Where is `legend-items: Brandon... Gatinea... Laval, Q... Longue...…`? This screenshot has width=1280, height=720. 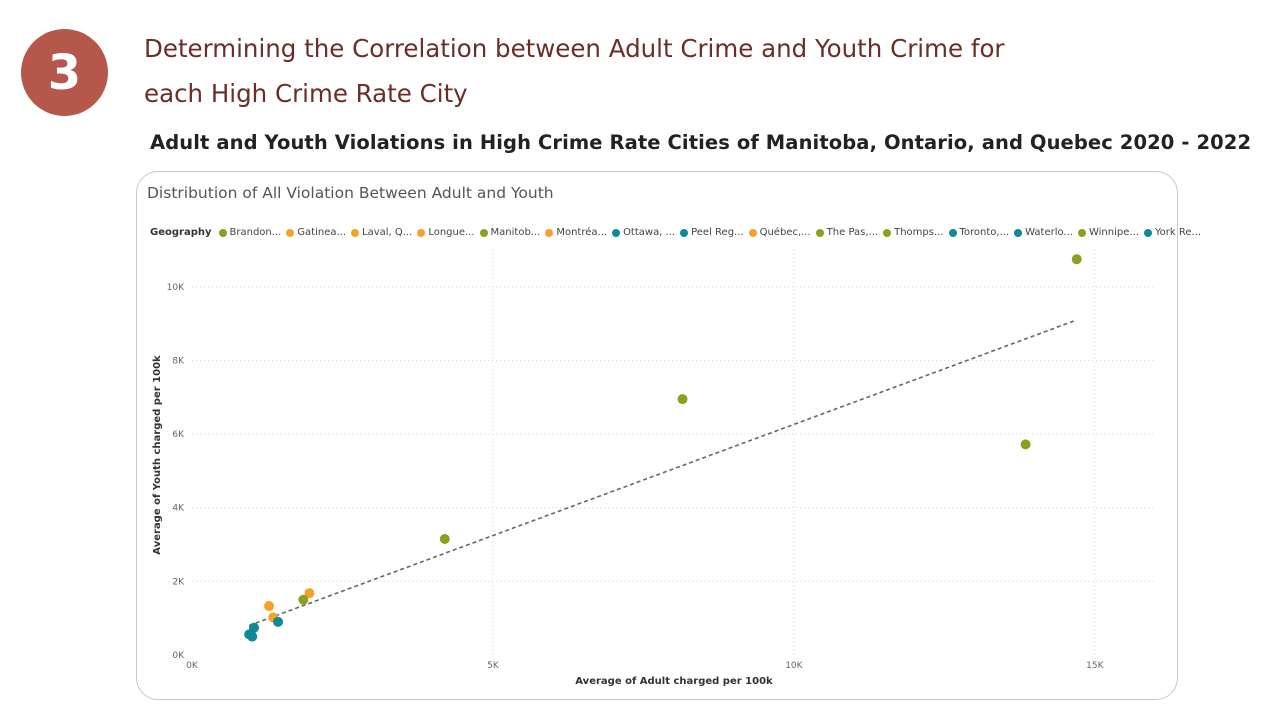 legend-items: Brandon... Gatinea... Laval, Q... Longue...… is located at coordinates (712, 232).